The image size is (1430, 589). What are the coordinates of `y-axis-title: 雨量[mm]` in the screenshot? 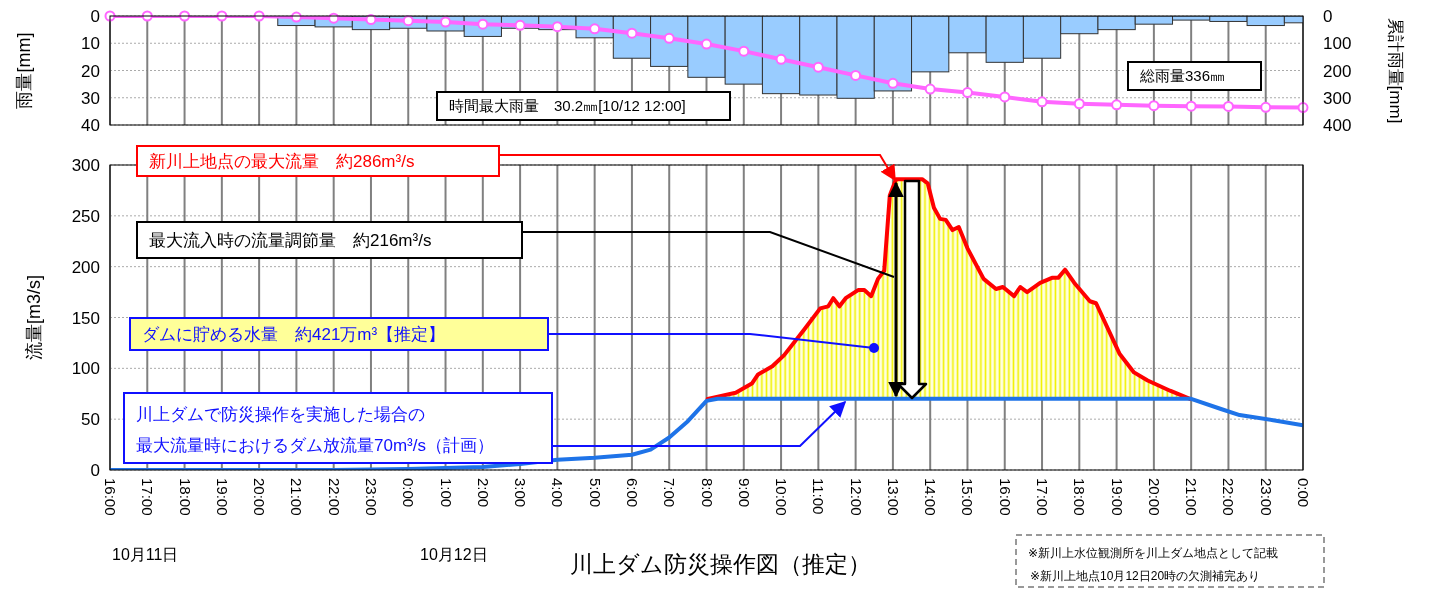 It's located at (24, 70).